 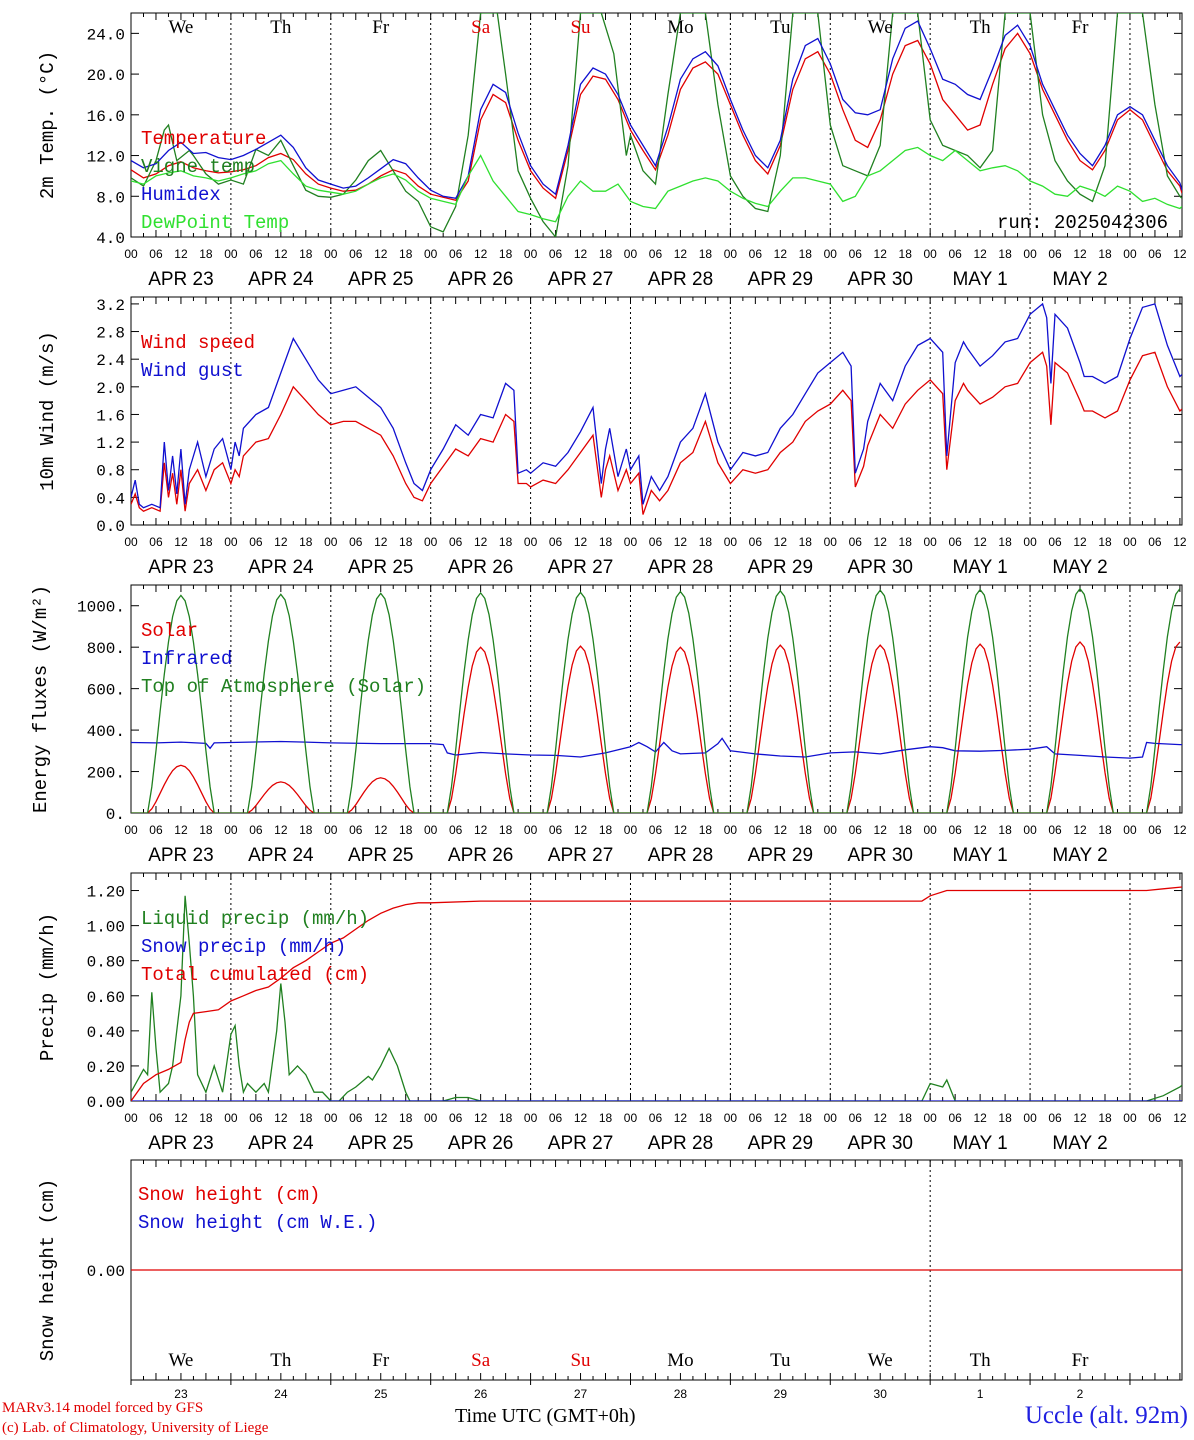 What do you see at coordinates (255, 919) in the screenshot?
I see `legend-entry: Liquid precip (mm/h)` at bounding box center [255, 919].